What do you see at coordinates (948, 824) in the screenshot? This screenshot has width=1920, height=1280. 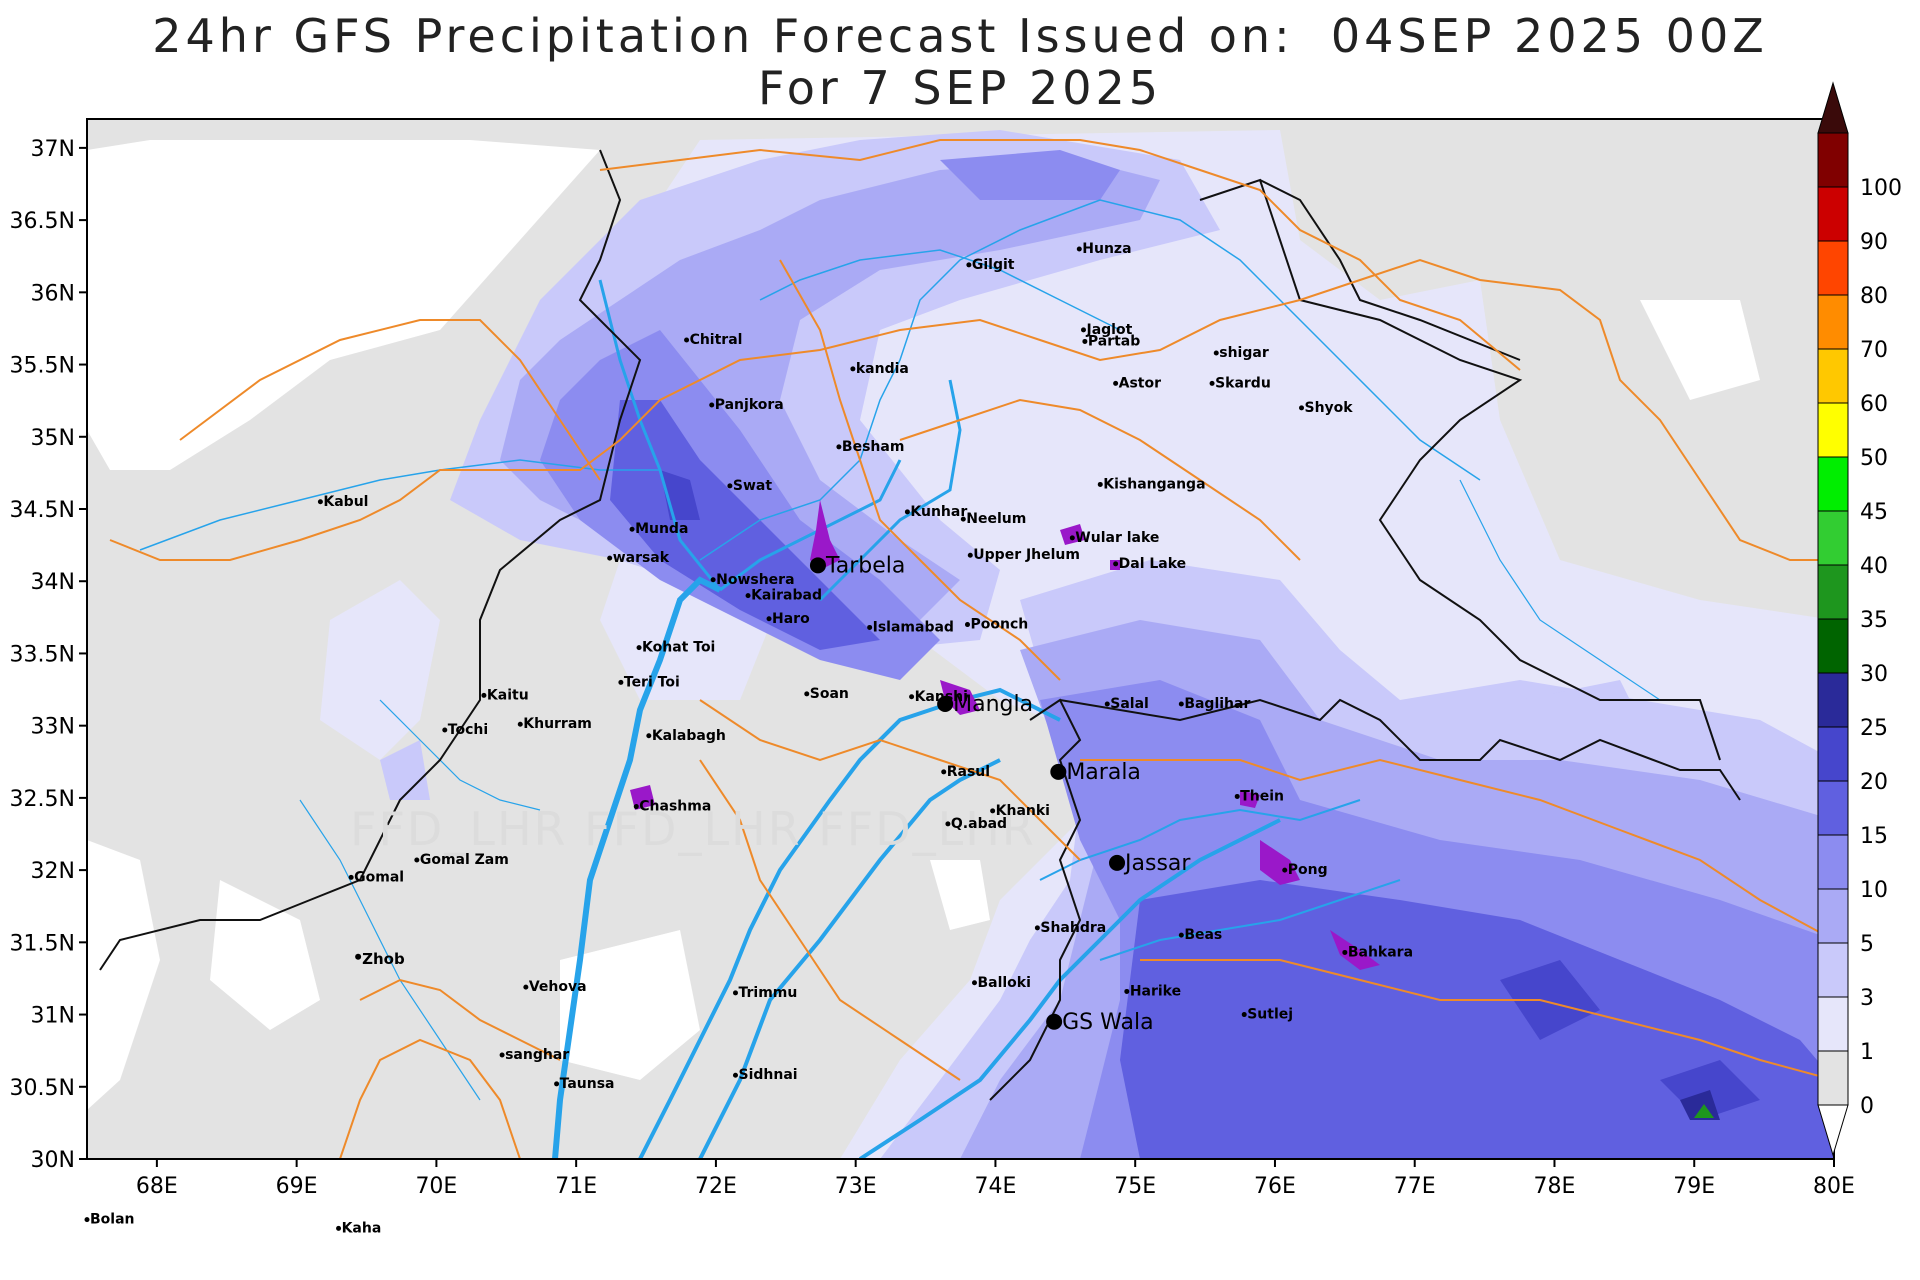 I see `station-dot-q-abad` at bounding box center [948, 824].